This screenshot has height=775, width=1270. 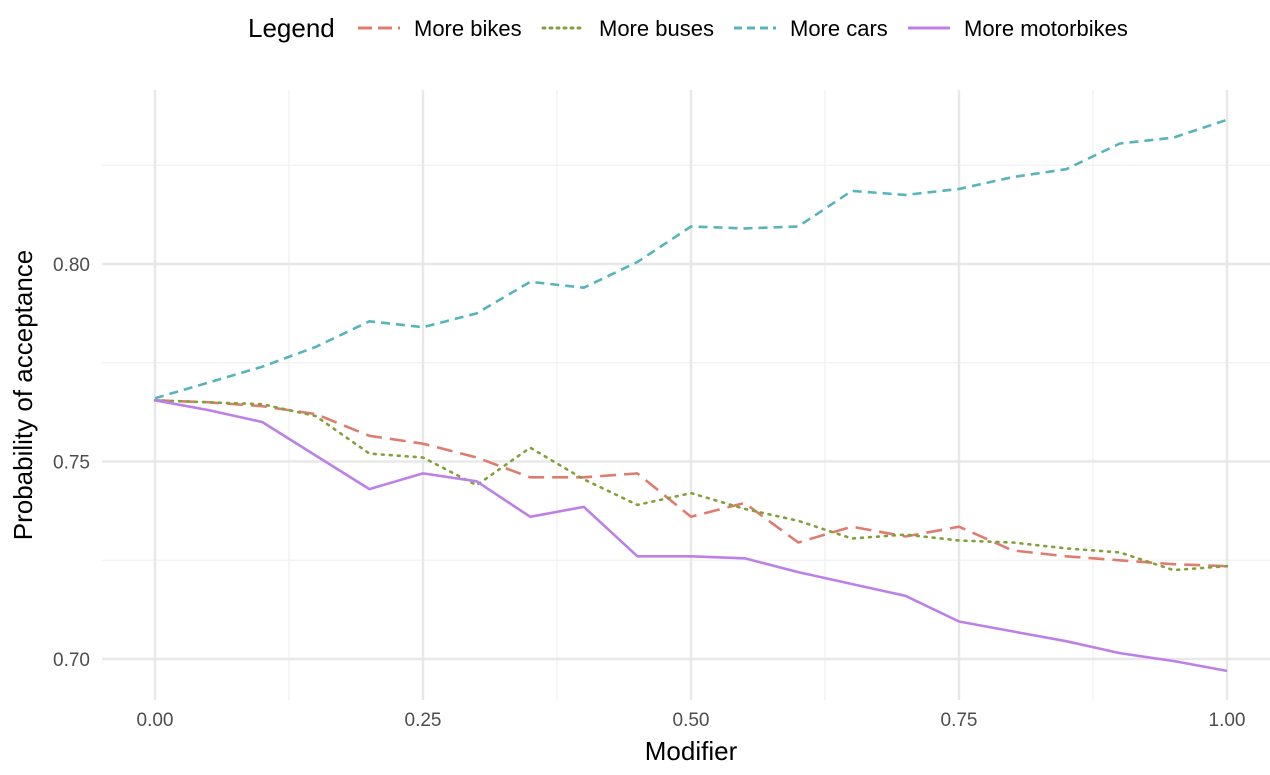 I want to click on x-tick-label: 0.50, so click(x=691, y=720).